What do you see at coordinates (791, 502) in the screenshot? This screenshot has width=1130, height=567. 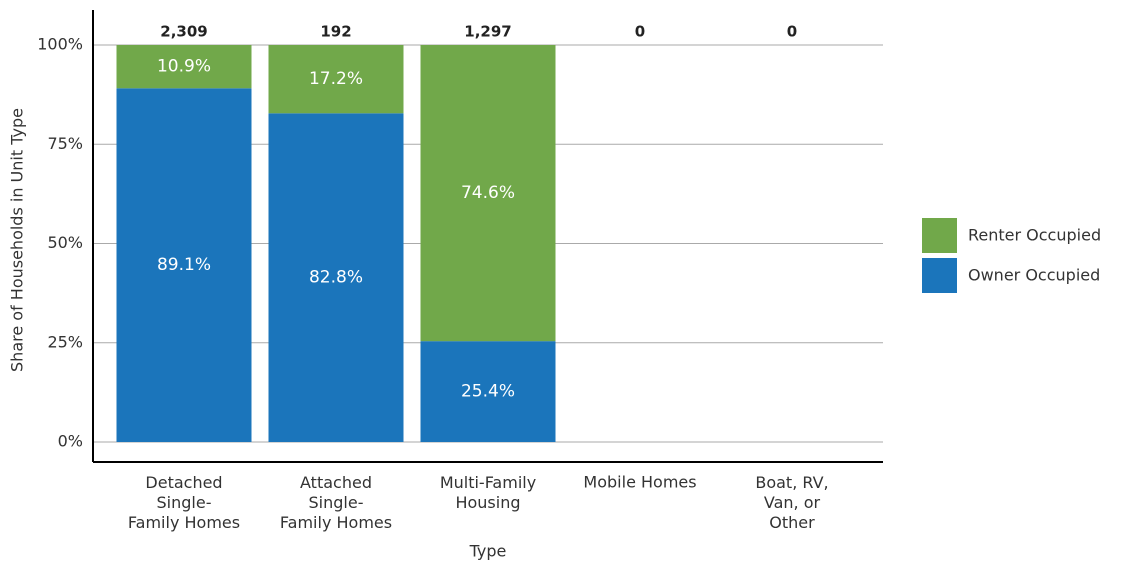 I see `x-tick-label: Boat, RV, Van, or Other` at bounding box center [791, 502].